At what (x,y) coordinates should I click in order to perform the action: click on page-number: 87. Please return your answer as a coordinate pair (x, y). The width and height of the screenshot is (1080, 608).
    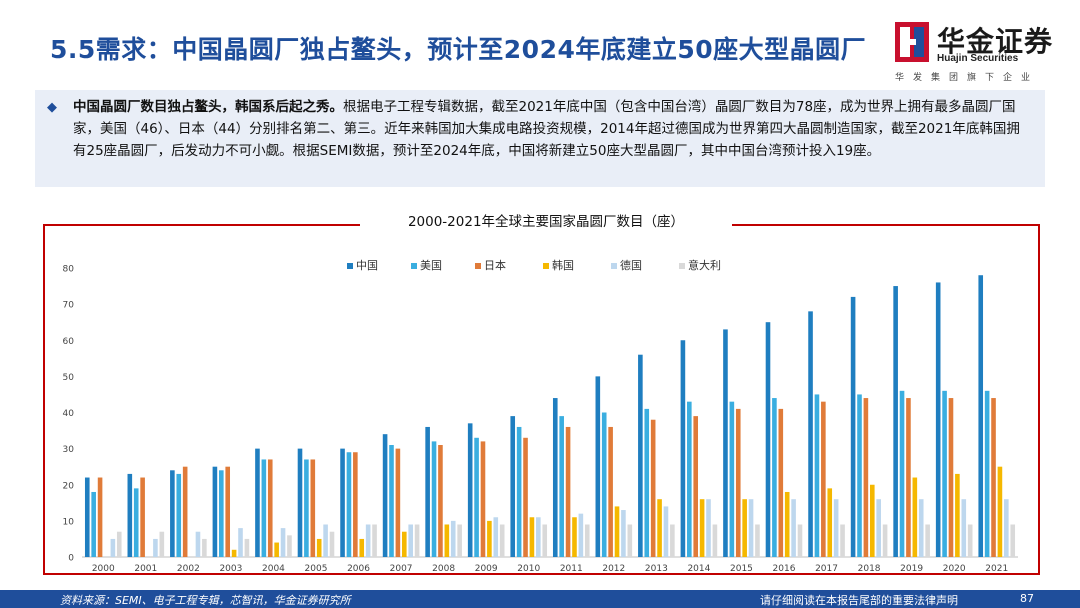
    Looking at the image, I should click on (1027, 598).